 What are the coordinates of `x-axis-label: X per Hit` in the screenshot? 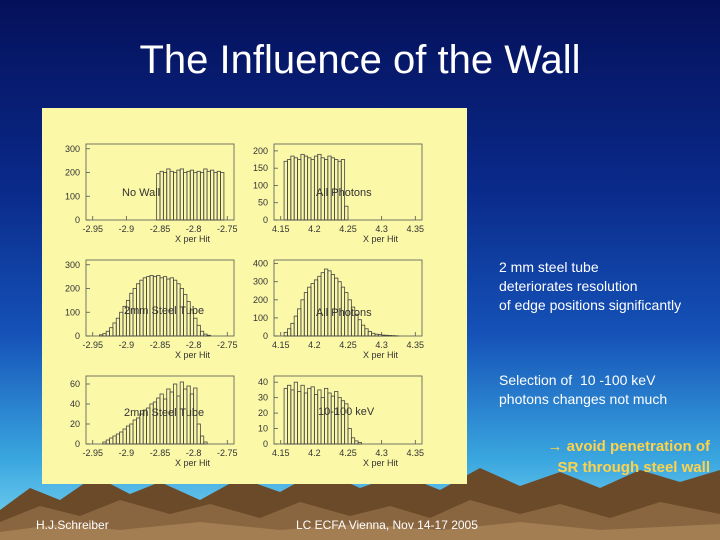 It's located at (193, 463).